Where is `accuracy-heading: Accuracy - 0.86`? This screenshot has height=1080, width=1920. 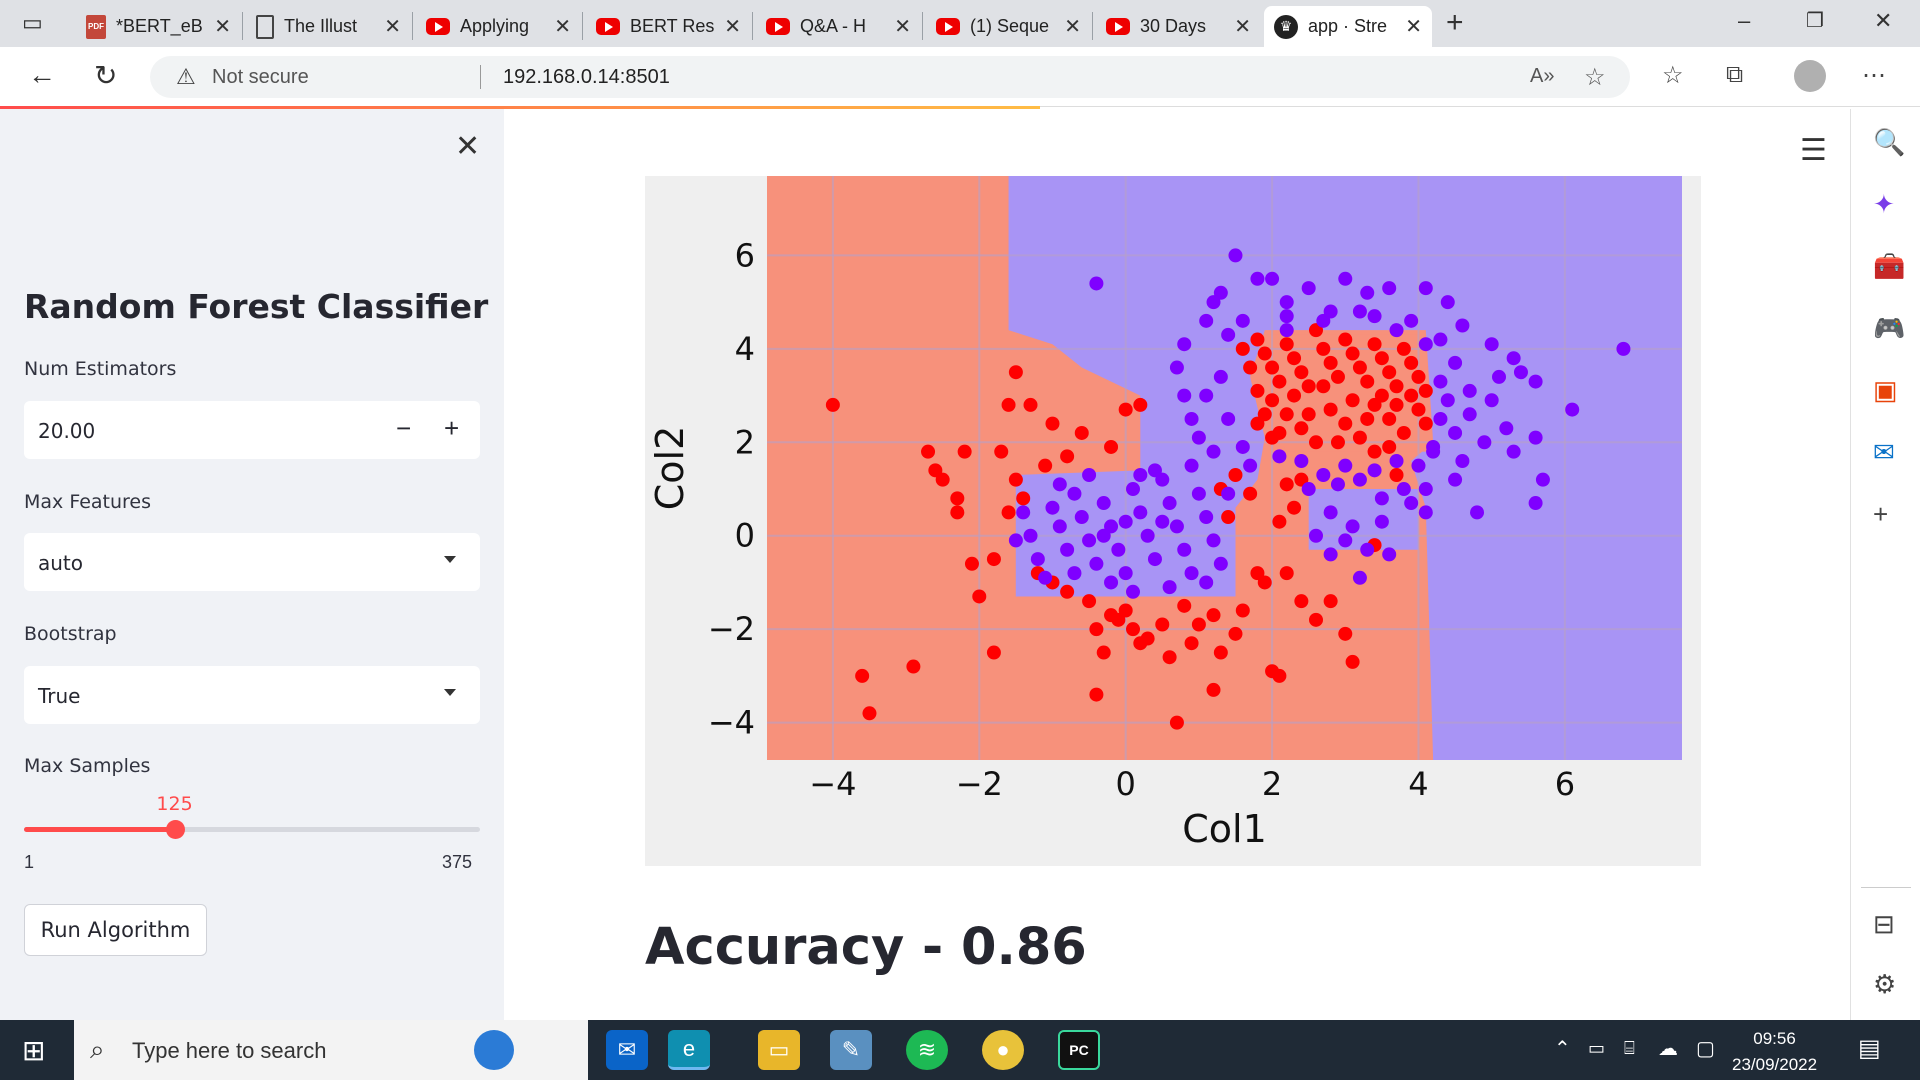 accuracy-heading: Accuracy - 0.86 is located at coordinates (866, 947).